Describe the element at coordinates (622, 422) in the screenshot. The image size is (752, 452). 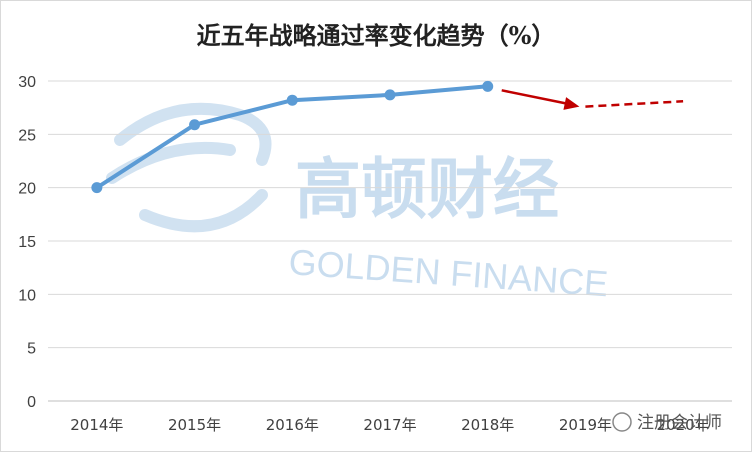
I see `wechat-icon` at that location.